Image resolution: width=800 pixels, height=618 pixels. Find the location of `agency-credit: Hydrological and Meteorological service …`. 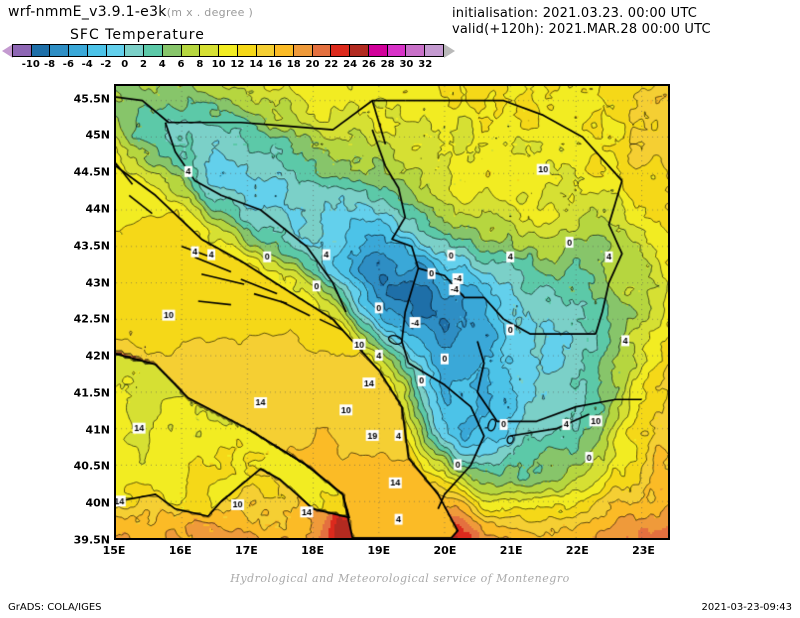

agency-credit: Hydrological and Meteorological service … is located at coordinates (400, 578).